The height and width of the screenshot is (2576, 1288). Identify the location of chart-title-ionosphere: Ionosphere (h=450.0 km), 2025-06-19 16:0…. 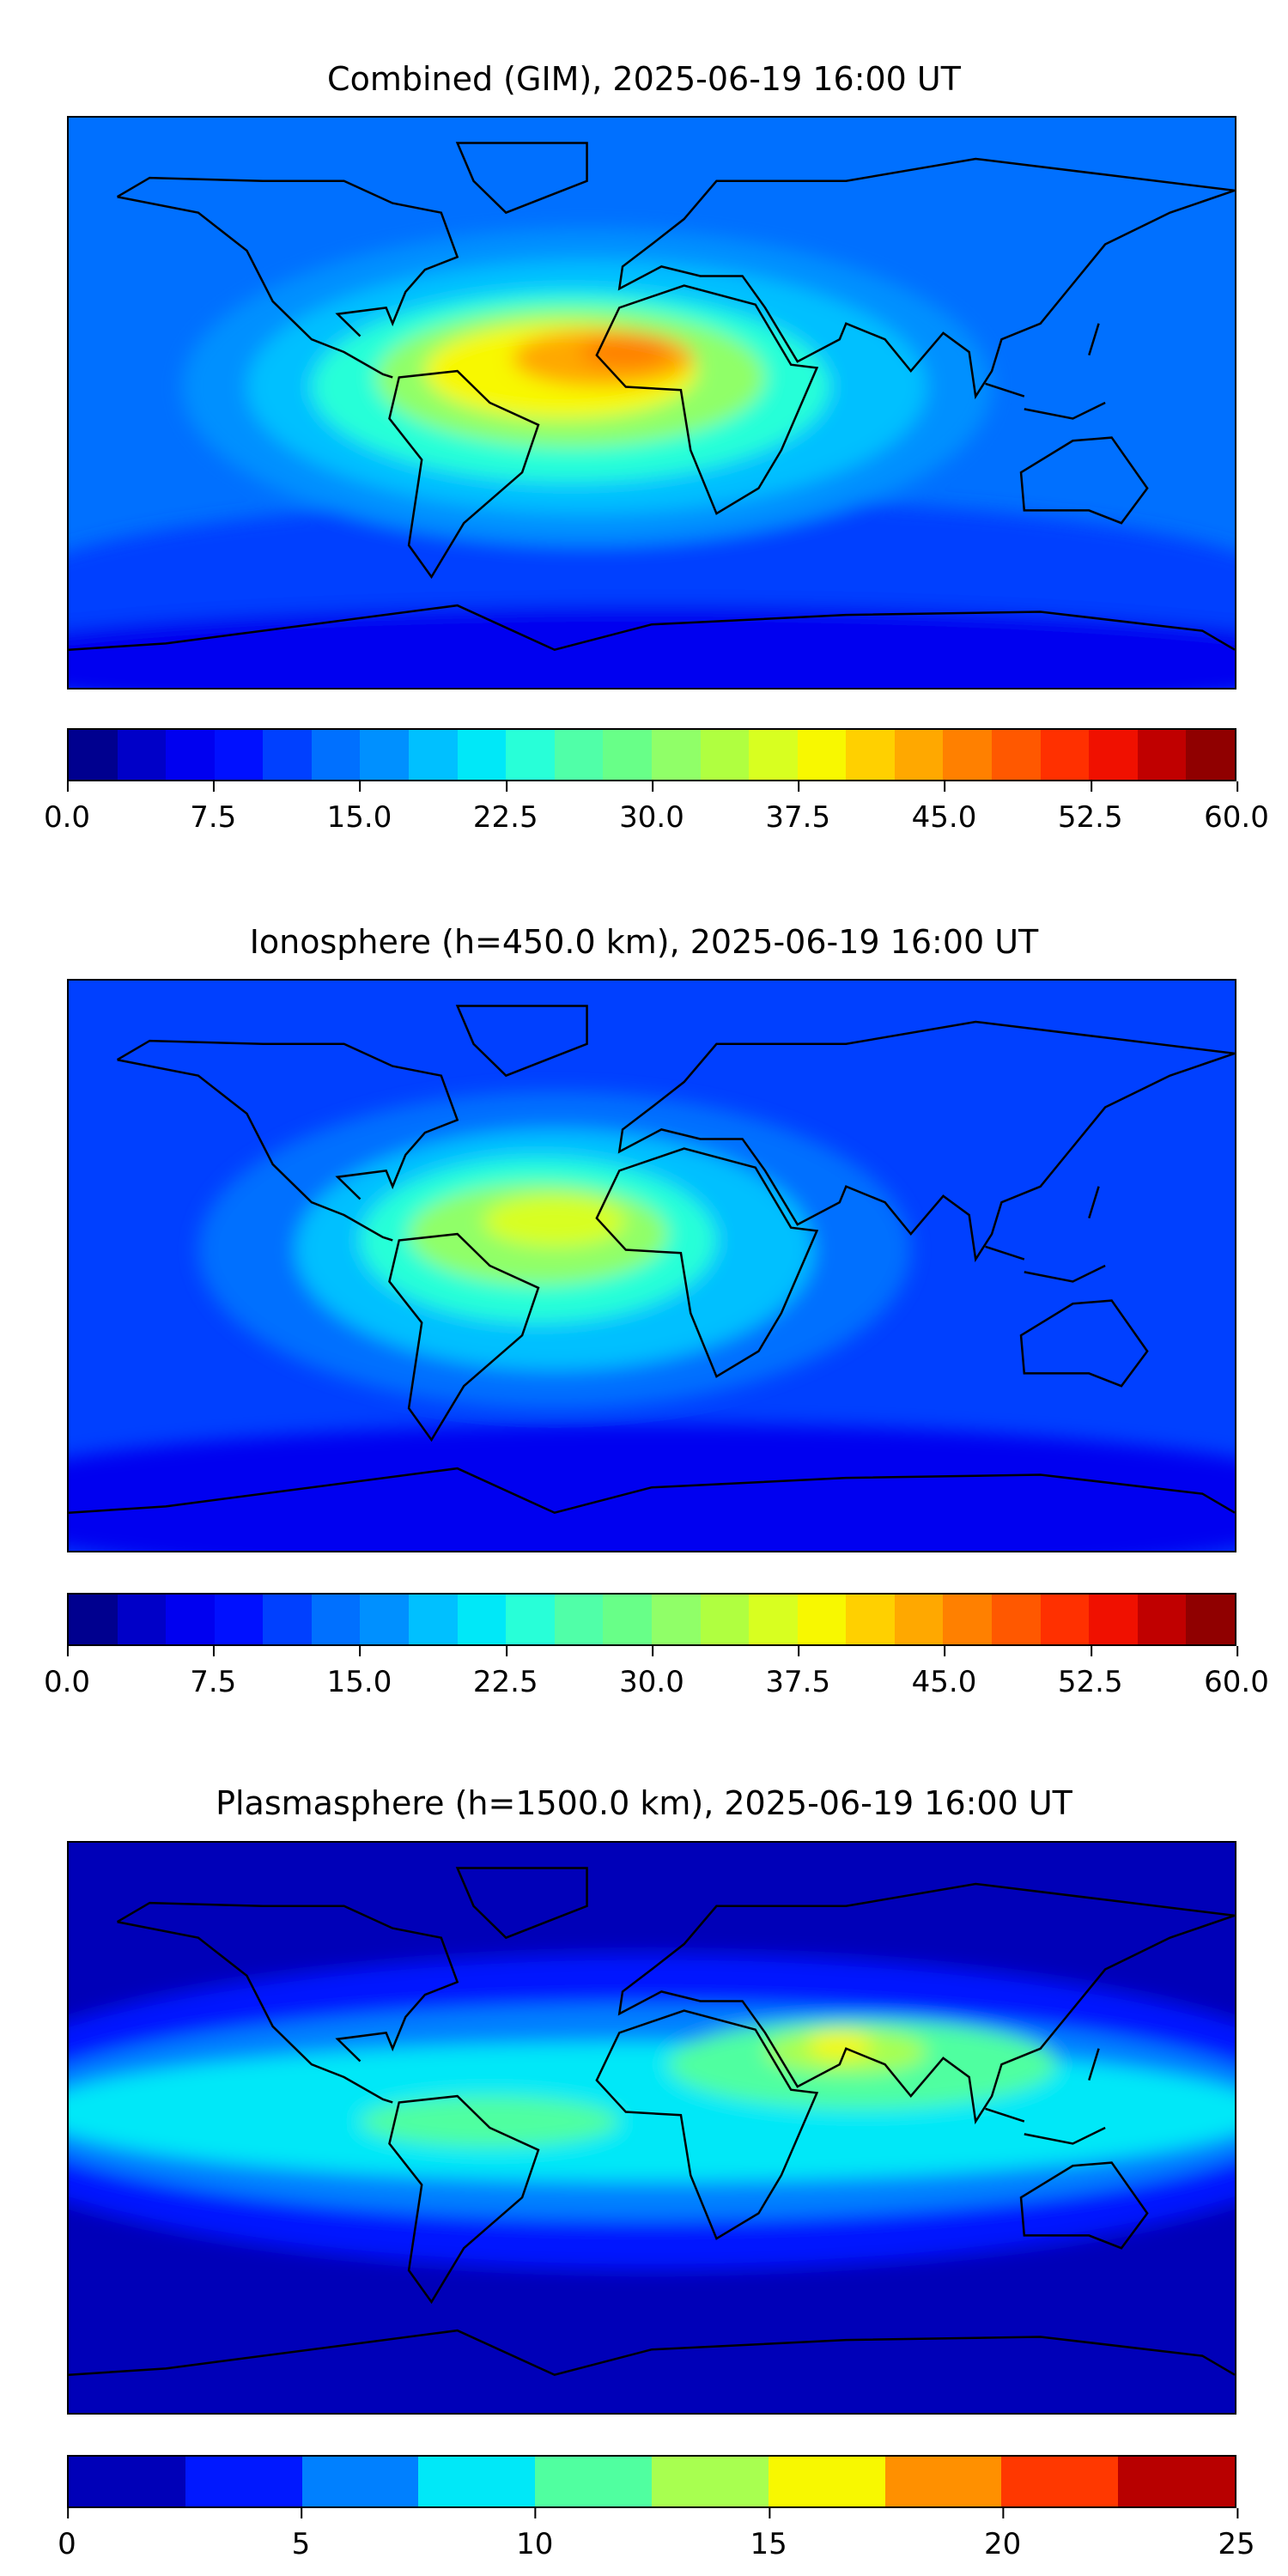
(644, 942).